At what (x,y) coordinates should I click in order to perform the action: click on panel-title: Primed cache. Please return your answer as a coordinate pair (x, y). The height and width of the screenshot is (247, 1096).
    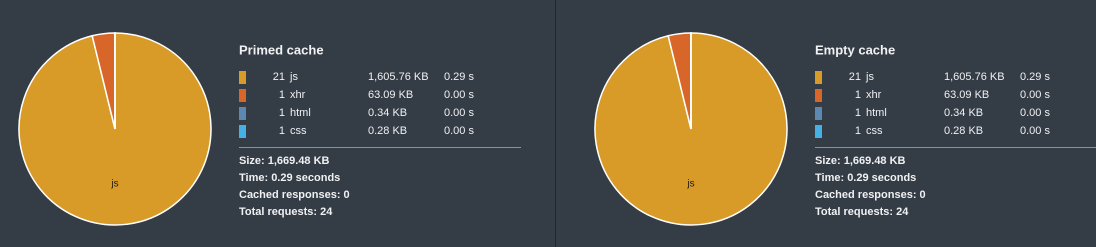
    Looking at the image, I should click on (281, 49).